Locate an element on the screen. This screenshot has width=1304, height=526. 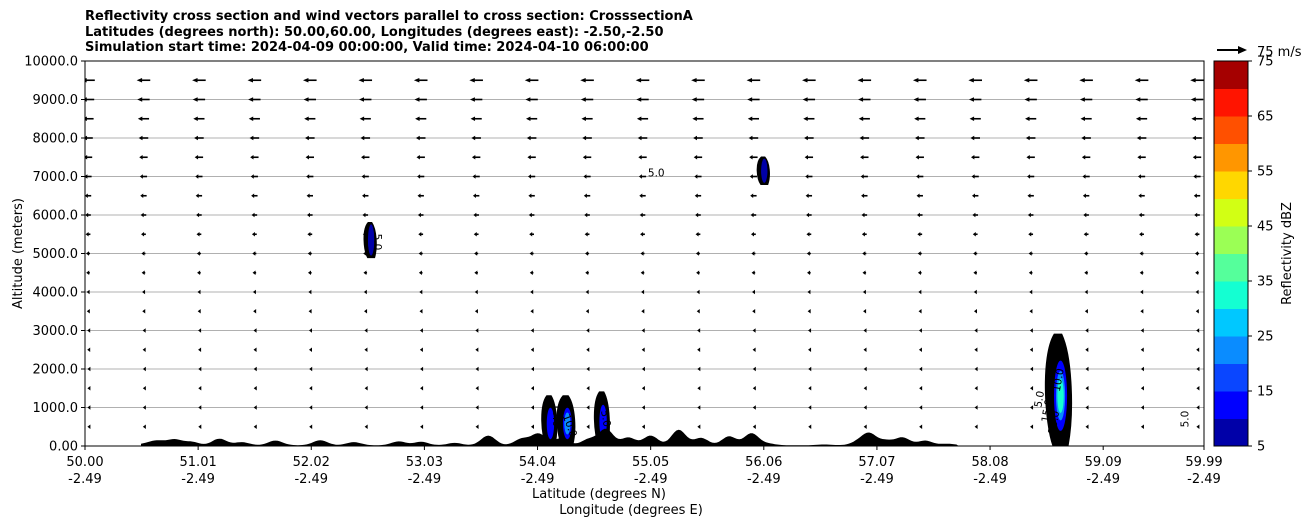
colorbar-tick-label: 75 is located at coordinates (1265, 62).